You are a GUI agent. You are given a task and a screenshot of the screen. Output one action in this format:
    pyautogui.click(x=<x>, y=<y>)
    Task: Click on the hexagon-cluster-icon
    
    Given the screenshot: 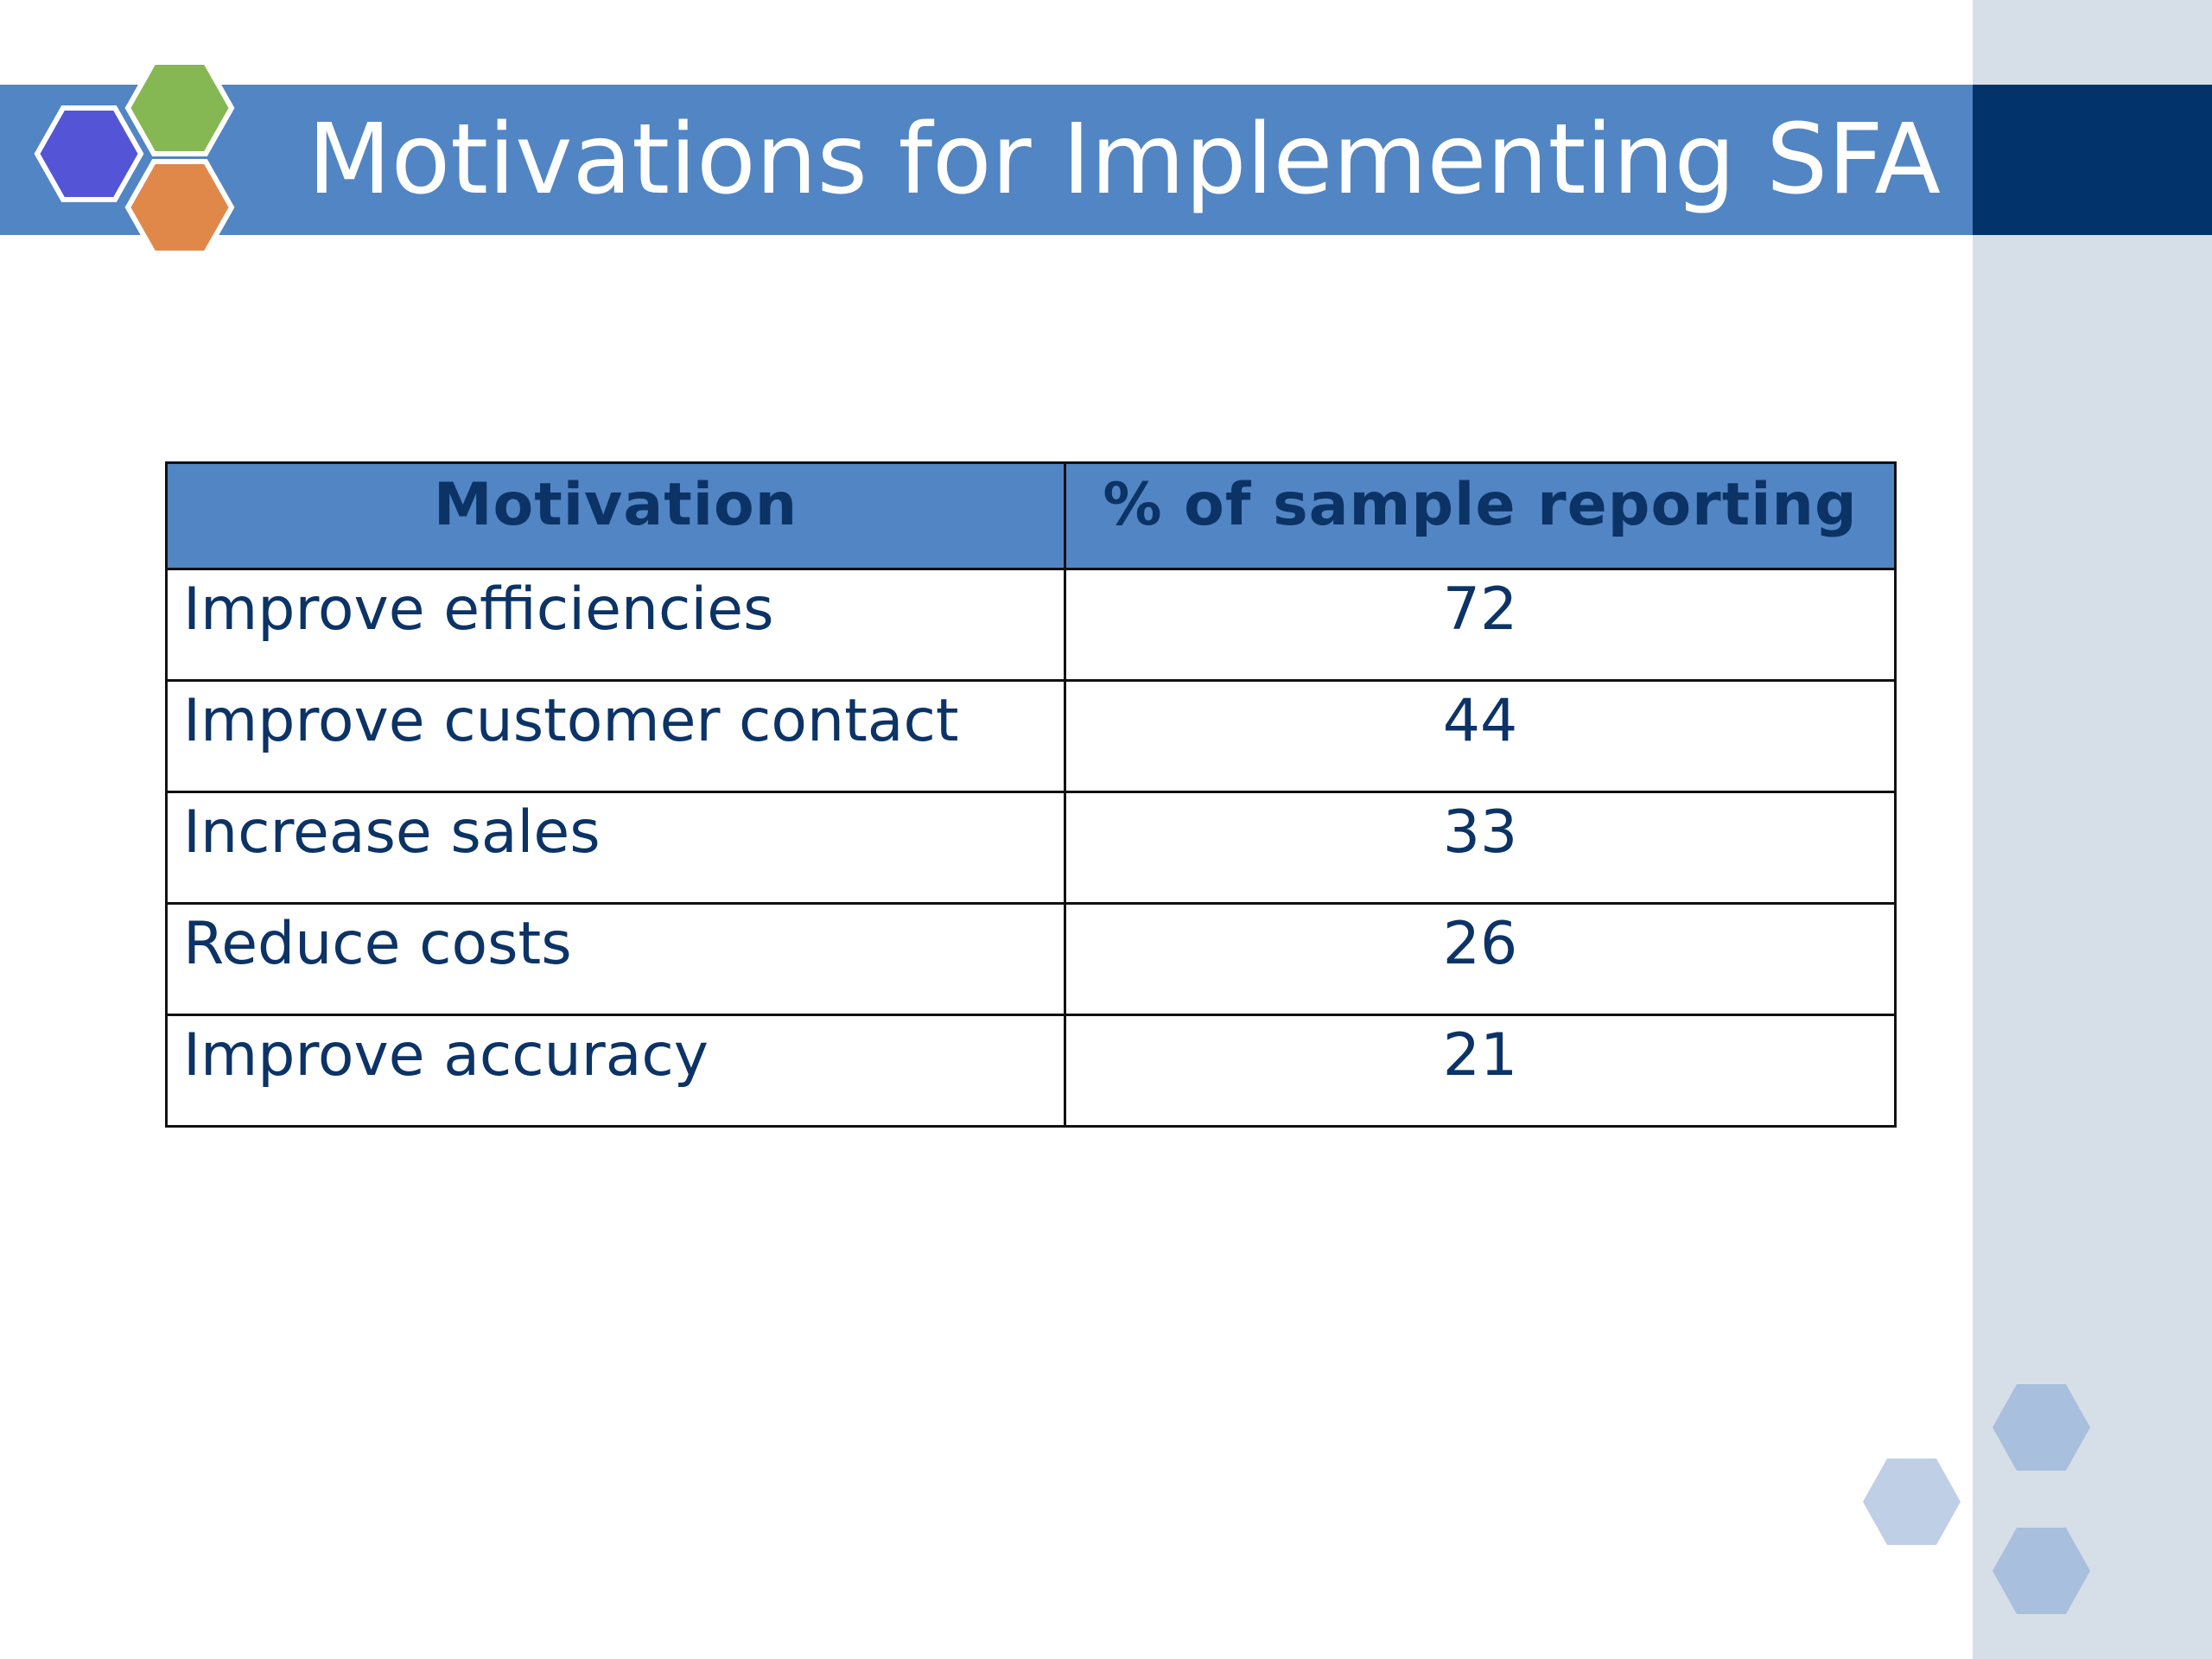 What is the action you would take?
    pyautogui.click(x=134, y=158)
    